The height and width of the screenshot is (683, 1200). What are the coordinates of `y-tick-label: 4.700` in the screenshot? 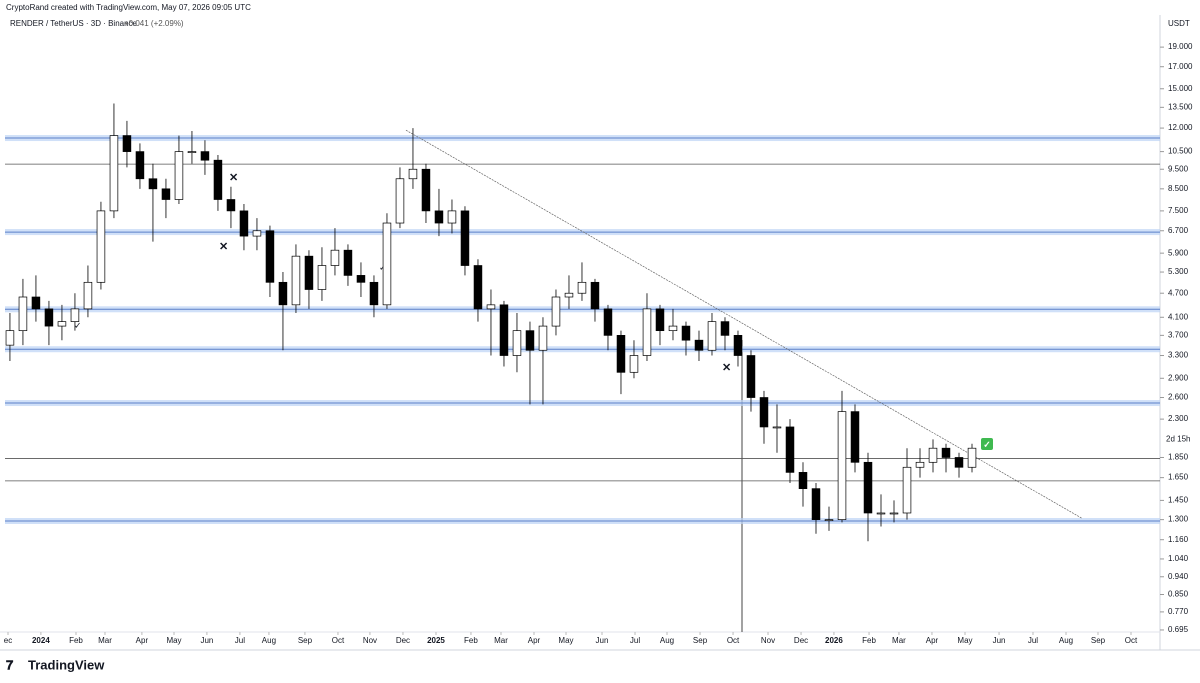 It's located at (1178, 292).